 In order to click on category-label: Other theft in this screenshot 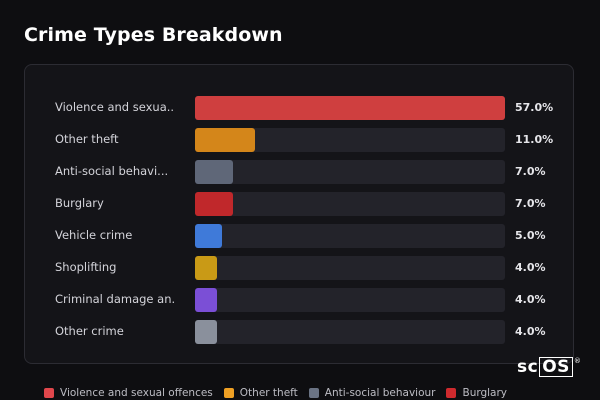, I will do `click(87, 139)`.